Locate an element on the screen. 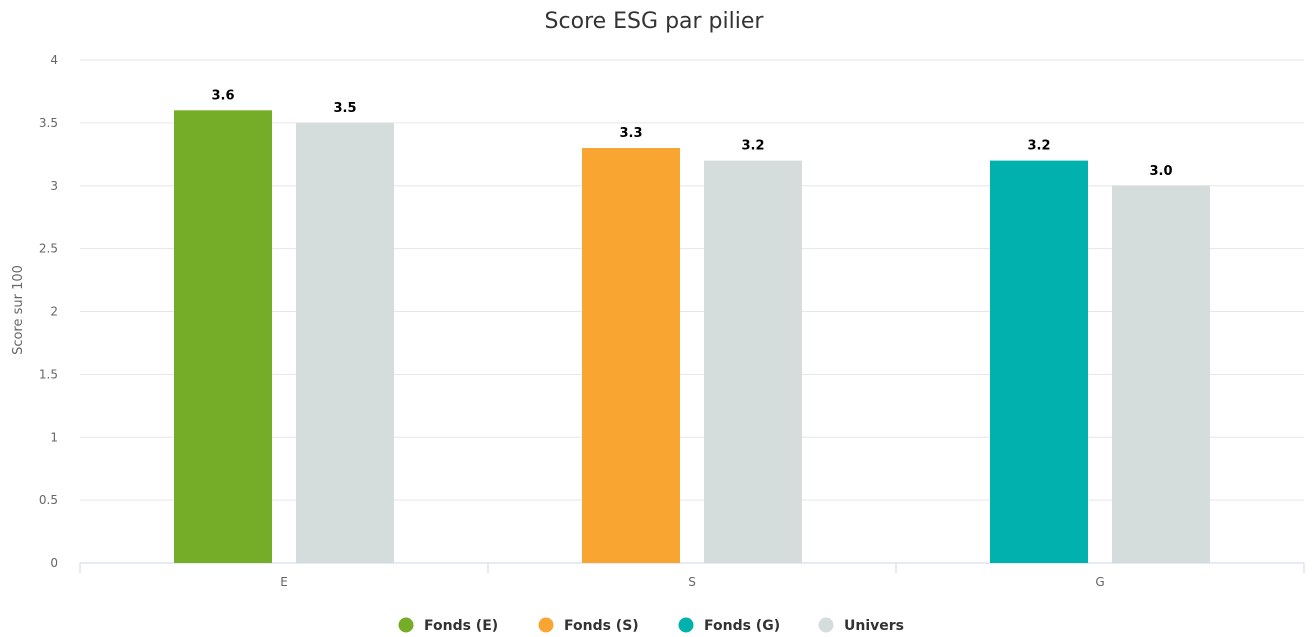 The width and height of the screenshot is (1312, 637). legend-item: Fonds (E) is located at coordinates (448, 626).